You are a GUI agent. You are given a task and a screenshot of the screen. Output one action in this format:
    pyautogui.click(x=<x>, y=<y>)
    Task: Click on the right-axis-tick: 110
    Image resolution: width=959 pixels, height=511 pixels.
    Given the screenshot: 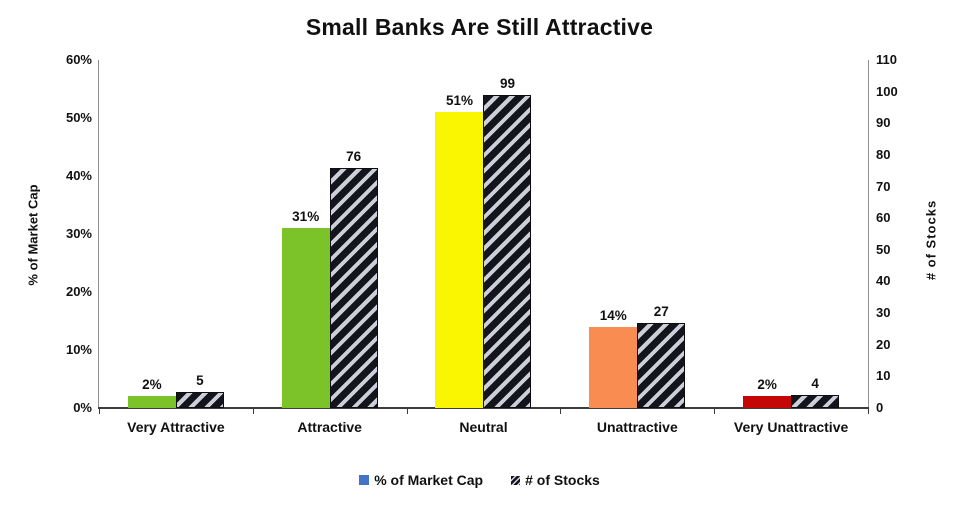 What is the action you would take?
    pyautogui.click(x=886, y=59)
    